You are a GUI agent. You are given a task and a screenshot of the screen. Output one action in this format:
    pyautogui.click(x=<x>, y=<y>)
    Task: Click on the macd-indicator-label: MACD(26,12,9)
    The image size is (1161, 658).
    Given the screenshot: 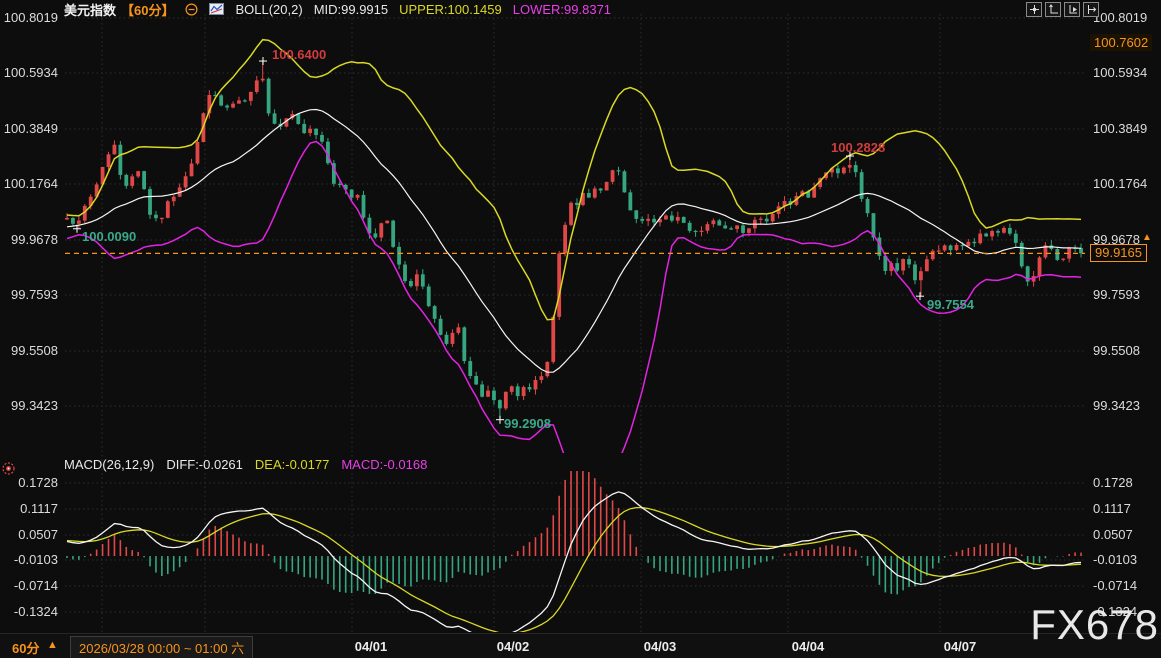 What is the action you would take?
    pyautogui.click(x=109, y=464)
    